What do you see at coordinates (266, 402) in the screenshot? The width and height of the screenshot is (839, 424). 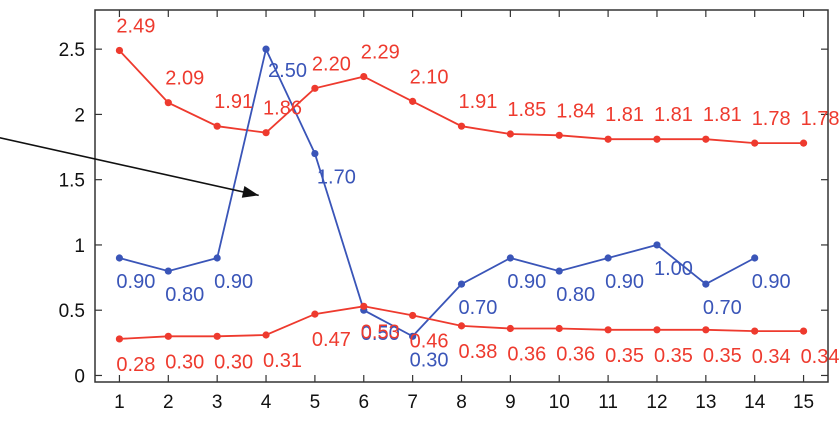 I see `x-tick-label: 4` at bounding box center [266, 402].